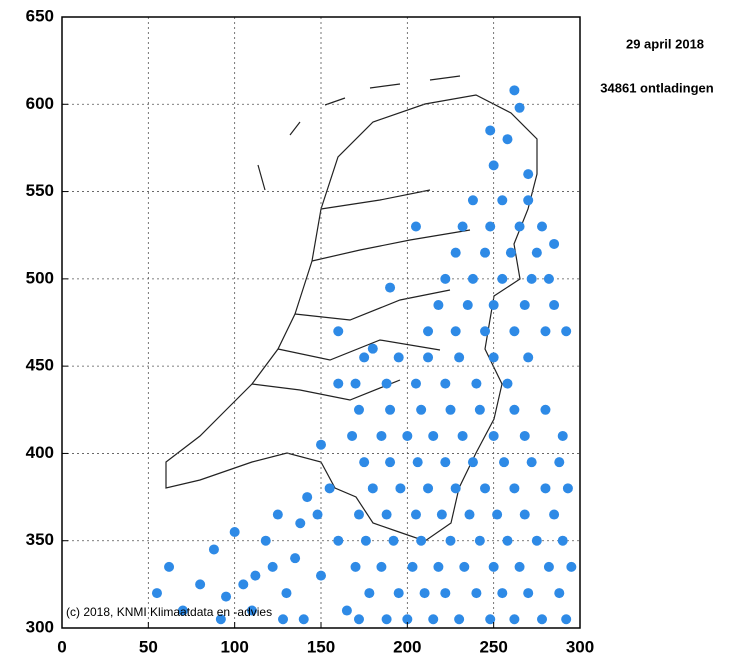 The height and width of the screenshot is (663, 732). What do you see at coordinates (169, 612) in the screenshot?
I see `copyright: (c) 2018, KNMI Klimaatdata en -advies` at bounding box center [169, 612].